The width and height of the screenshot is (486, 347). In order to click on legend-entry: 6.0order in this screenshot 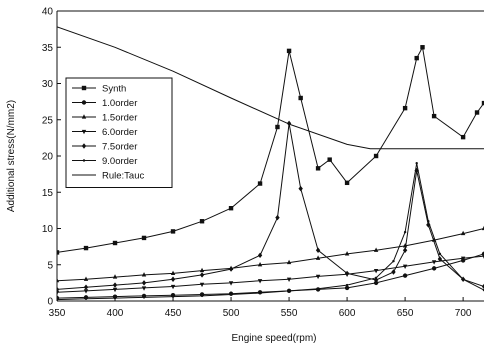, I will do `click(104, 132)`.